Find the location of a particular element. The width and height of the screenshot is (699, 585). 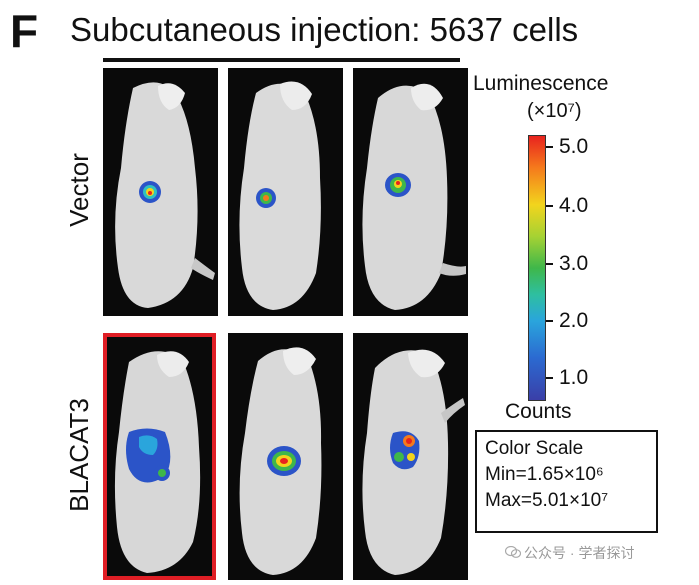

color-scale-min: Min=1.65×10⁶ is located at coordinates (544, 475).